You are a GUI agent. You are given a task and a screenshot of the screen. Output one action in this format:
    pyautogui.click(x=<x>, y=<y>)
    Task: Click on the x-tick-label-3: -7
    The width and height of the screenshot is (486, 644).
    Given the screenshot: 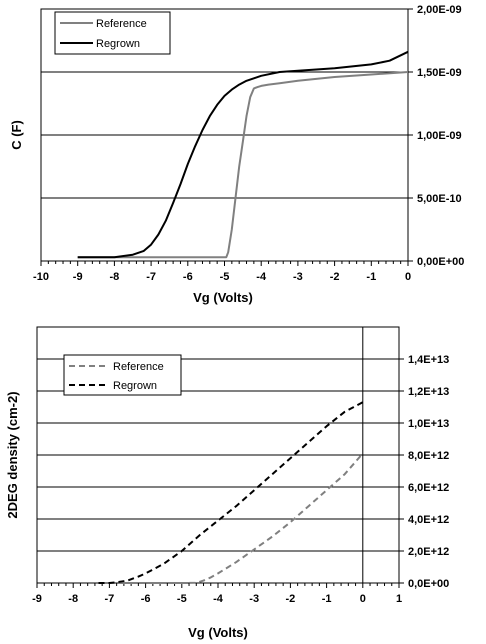 What is the action you would take?
    pyautogui.click(x=151, y=277)
    